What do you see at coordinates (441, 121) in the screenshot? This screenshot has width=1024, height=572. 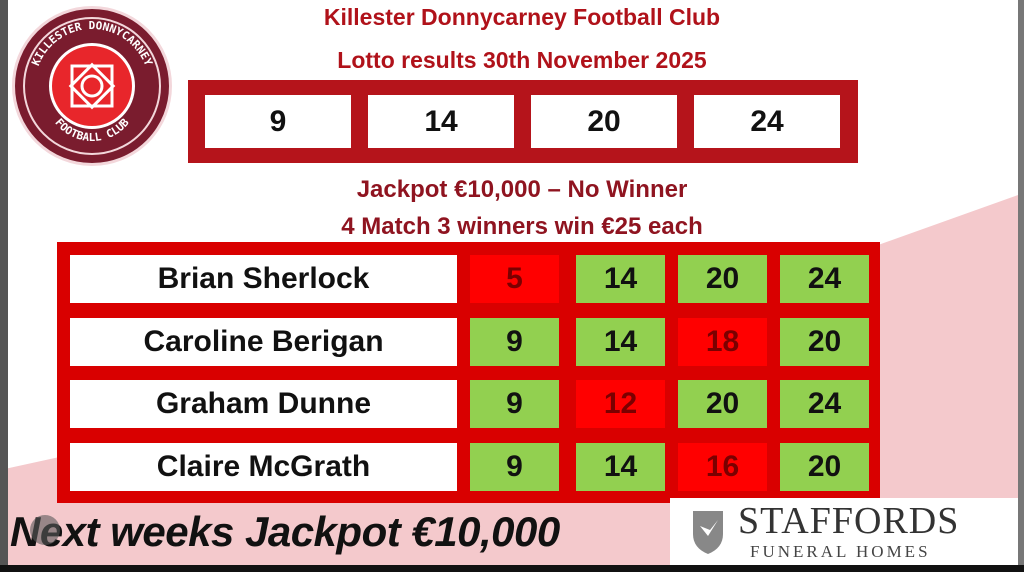 I see `draw-number: 14` at bounding box center [441, 121].